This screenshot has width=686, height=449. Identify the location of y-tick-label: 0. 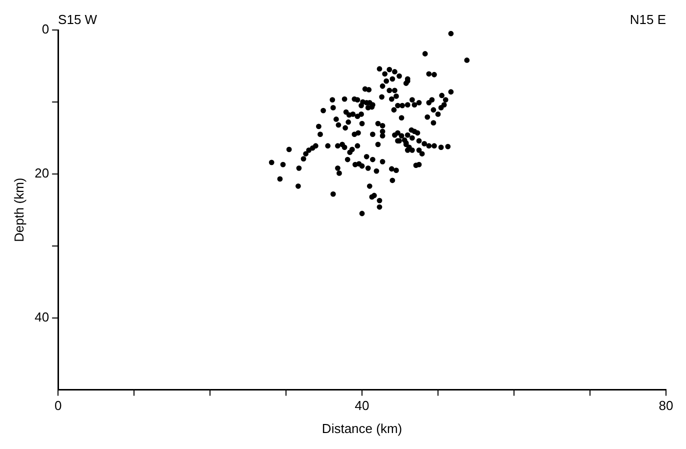
(46, 29).